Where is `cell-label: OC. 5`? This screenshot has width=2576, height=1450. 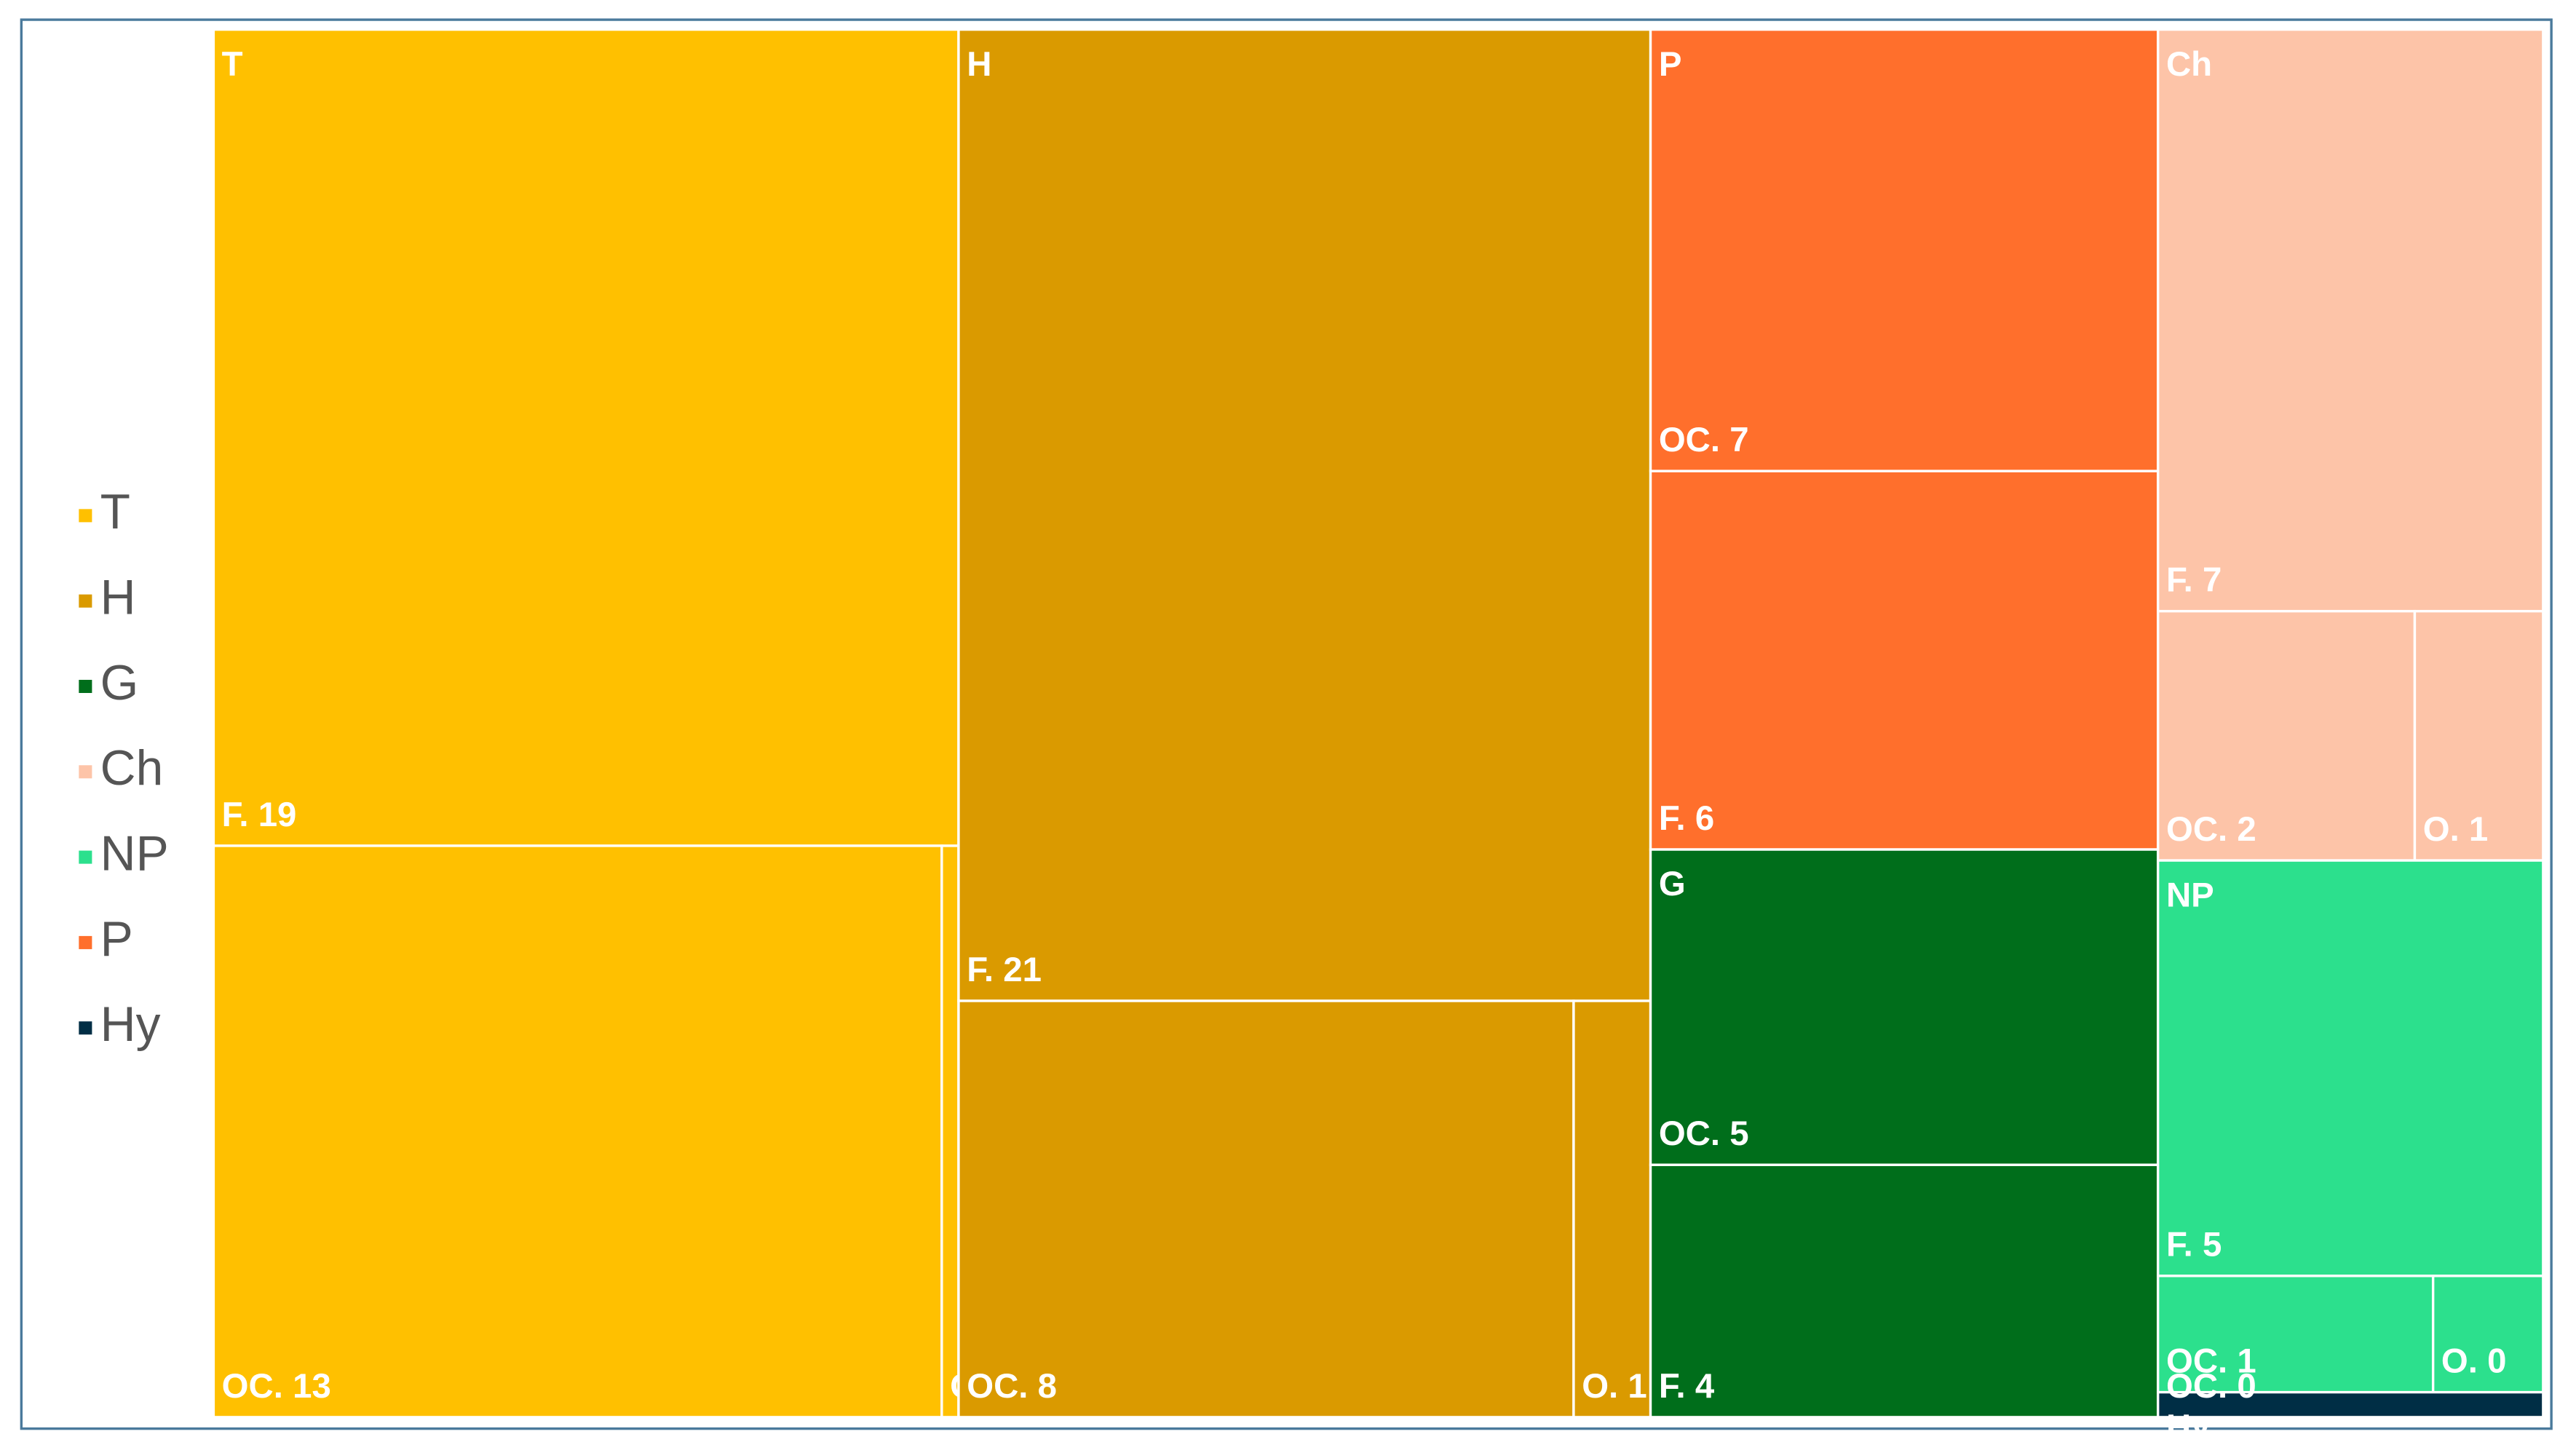 cell-label: OC. 5 is located at coordinates (1704, 1133).